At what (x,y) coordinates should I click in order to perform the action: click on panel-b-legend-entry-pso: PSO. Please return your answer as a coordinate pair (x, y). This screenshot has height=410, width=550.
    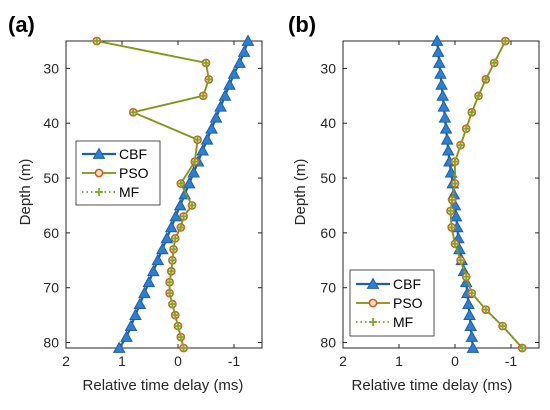
    Looking at the image, I should click on (389, 303).